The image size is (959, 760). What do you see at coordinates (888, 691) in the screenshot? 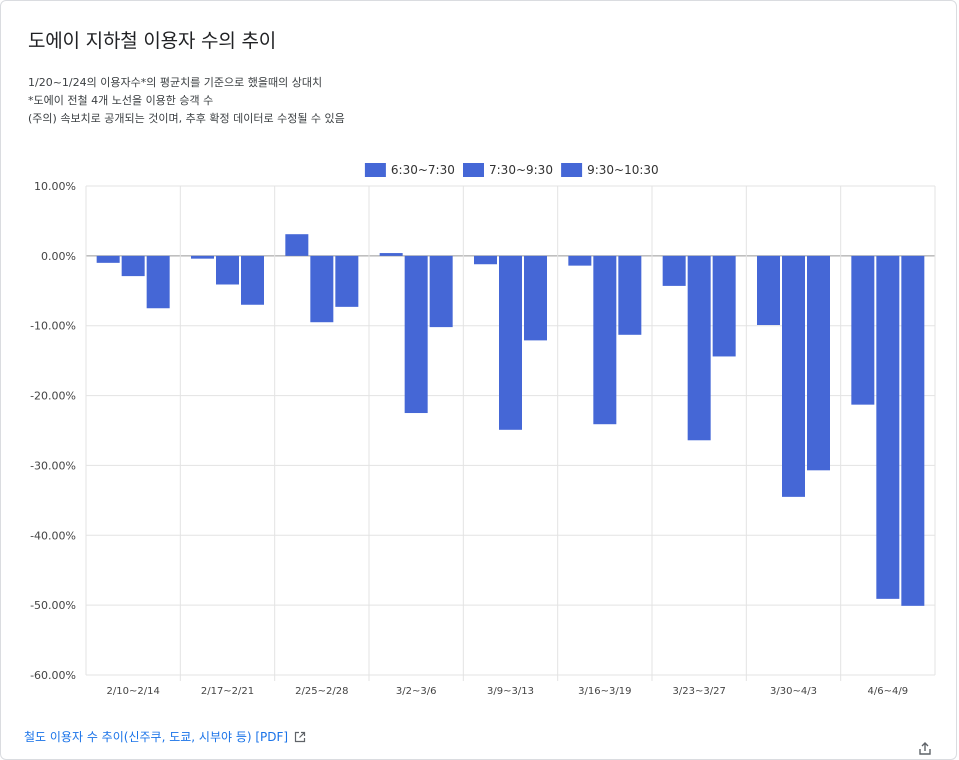
I see `x-tick-label: 4/6~4/9` at bounding box center [888, 691].